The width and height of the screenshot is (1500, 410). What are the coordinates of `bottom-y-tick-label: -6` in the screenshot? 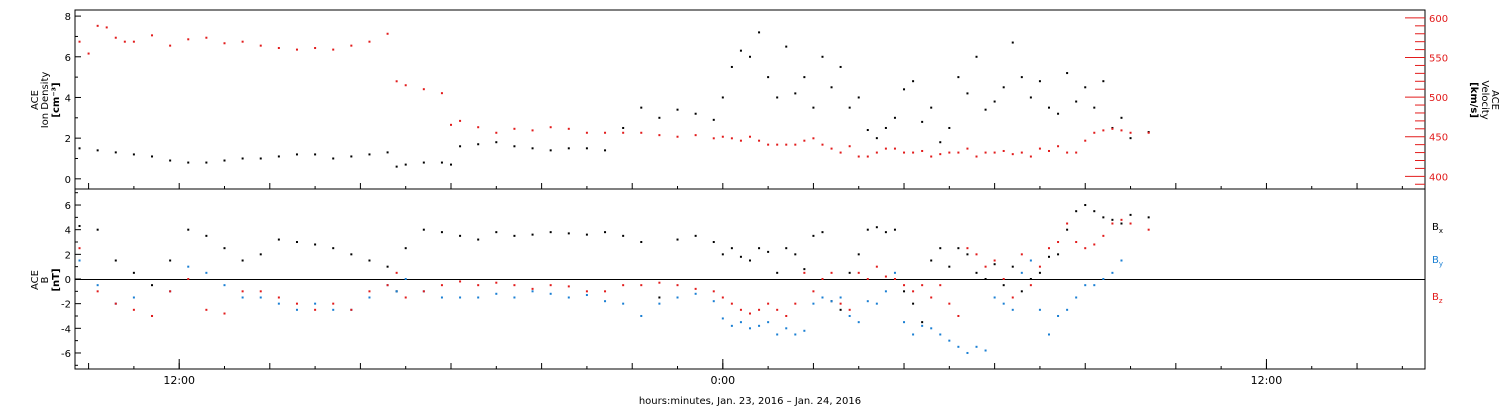 It's located at (66, 354).